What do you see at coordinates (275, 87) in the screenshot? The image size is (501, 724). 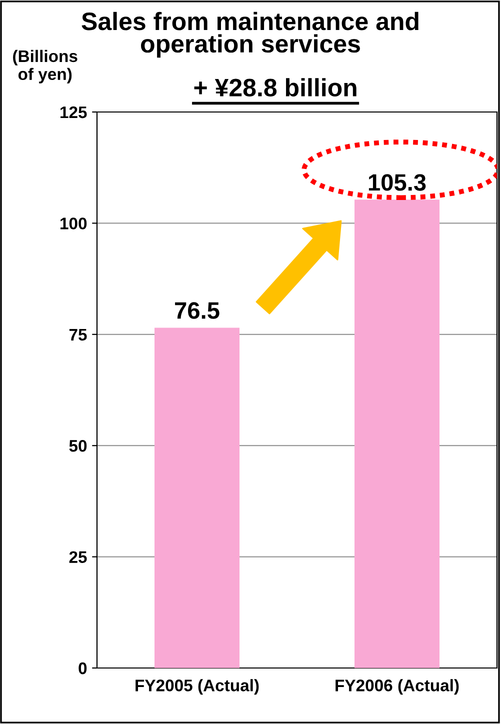 I see `chart-subtitle: + ¥28.8 billion` at bounding box center [275, 87].